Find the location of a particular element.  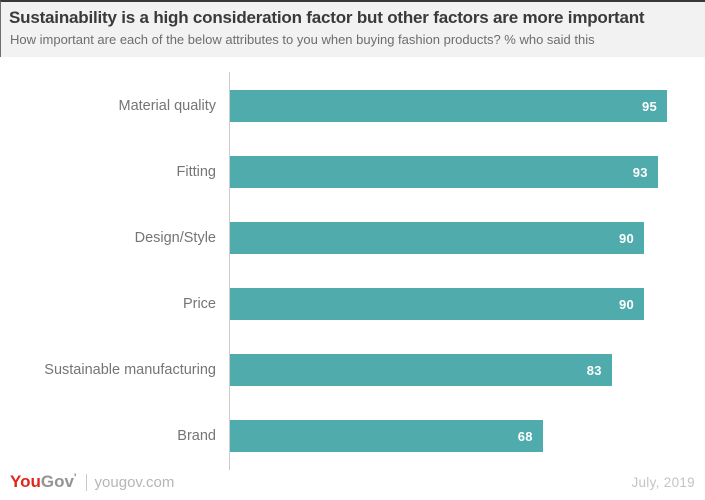

value-label: 93 is located at coordinates (640, 172).